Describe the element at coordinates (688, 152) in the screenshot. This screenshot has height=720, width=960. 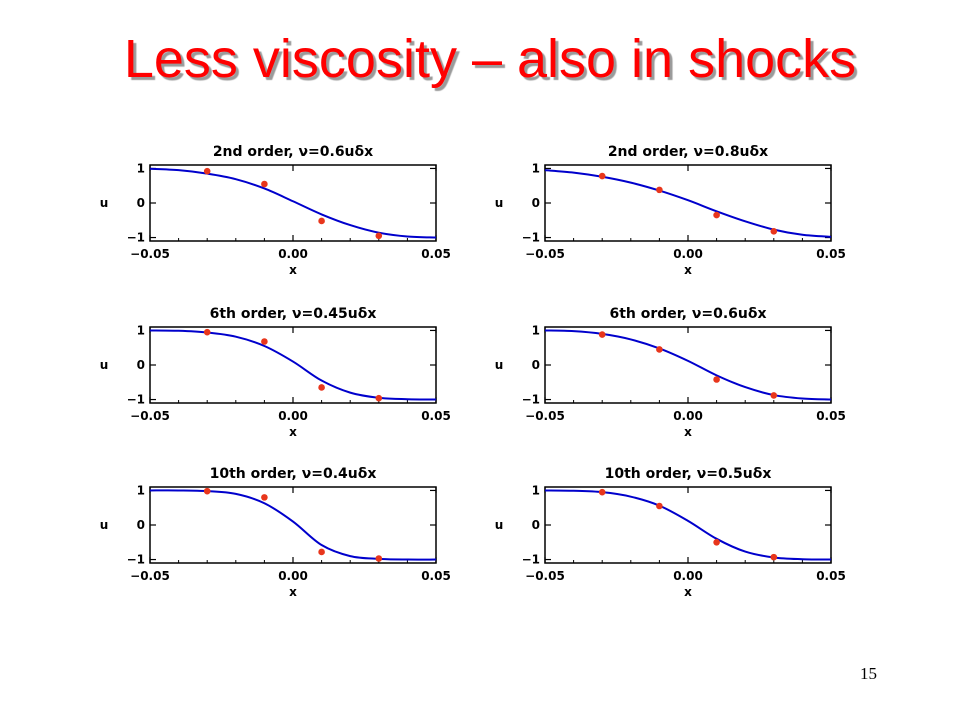
I see `chart-title: 2nd order, ν=0.8uδx` at that location.